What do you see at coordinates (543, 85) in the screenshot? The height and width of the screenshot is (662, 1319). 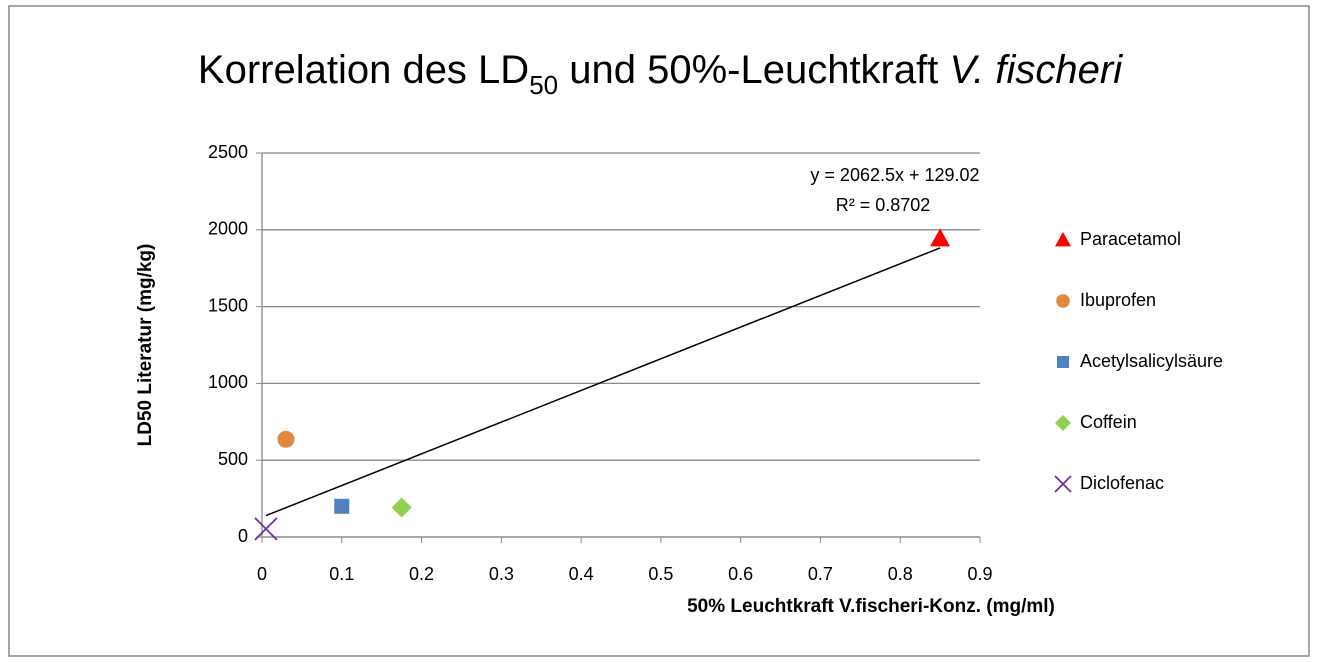 I see `title-part: 50` at bounding box center [543, 85].